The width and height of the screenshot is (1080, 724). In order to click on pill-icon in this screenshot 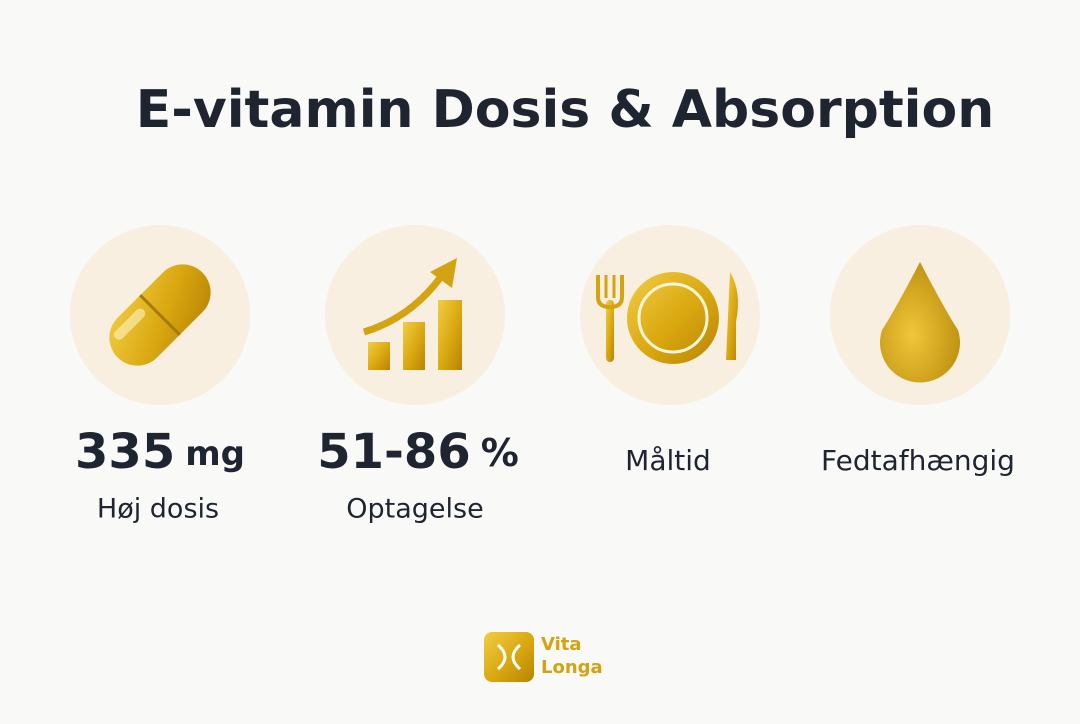, I will do `click(160, 315)`.